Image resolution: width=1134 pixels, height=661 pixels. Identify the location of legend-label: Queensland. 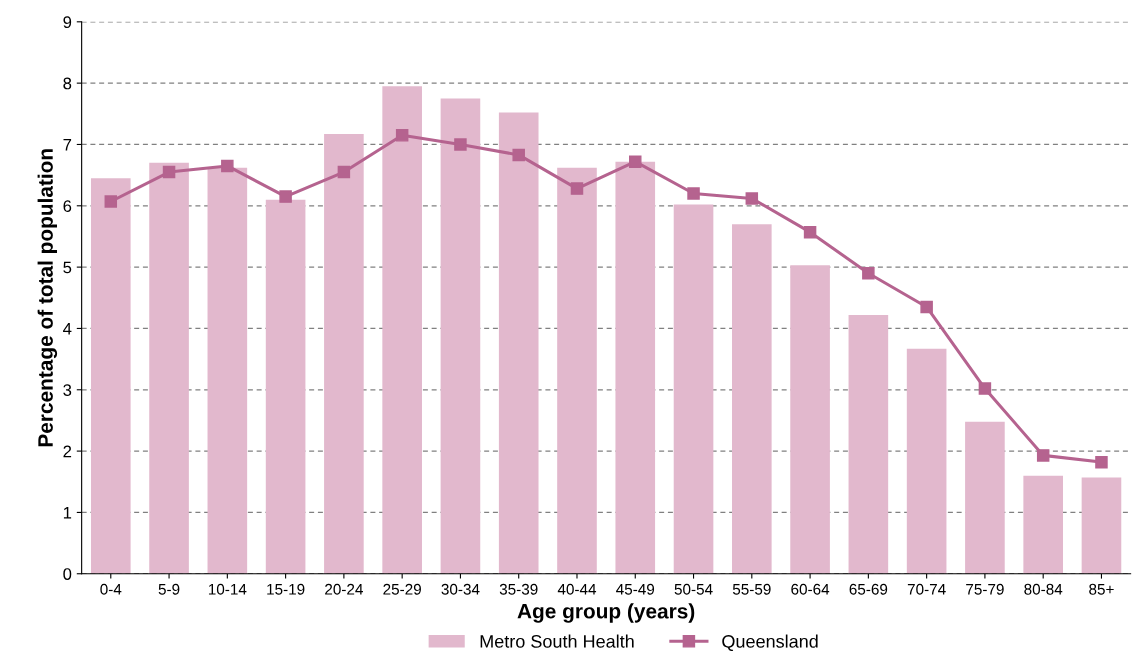
(770, 643).